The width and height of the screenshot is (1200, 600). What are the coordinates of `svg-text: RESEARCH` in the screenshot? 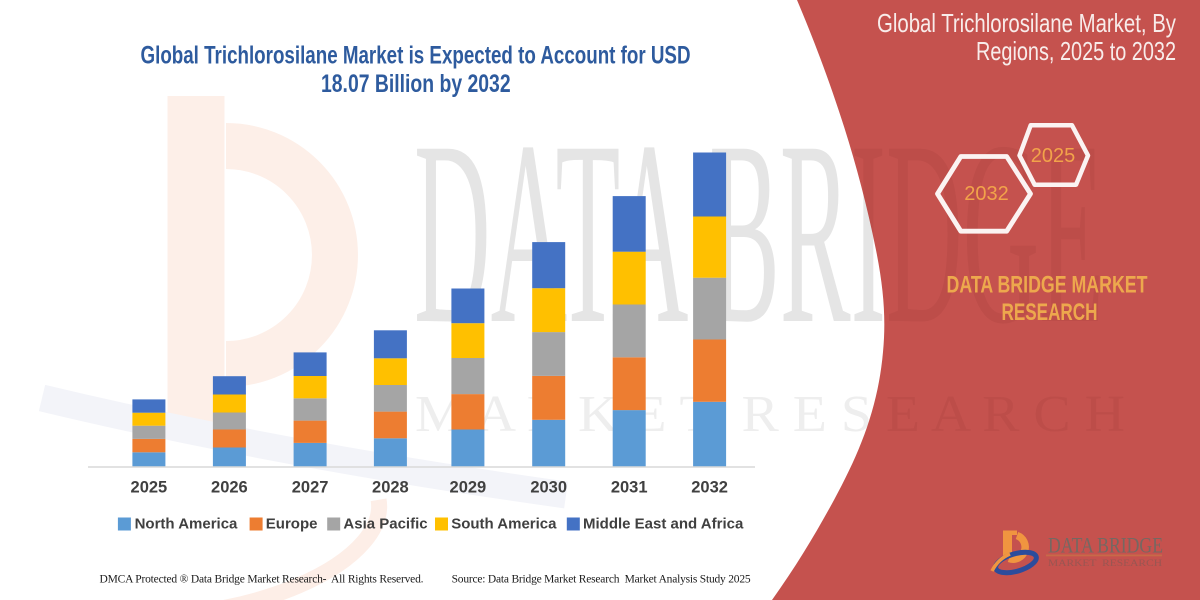 It's located at (1050, 312).